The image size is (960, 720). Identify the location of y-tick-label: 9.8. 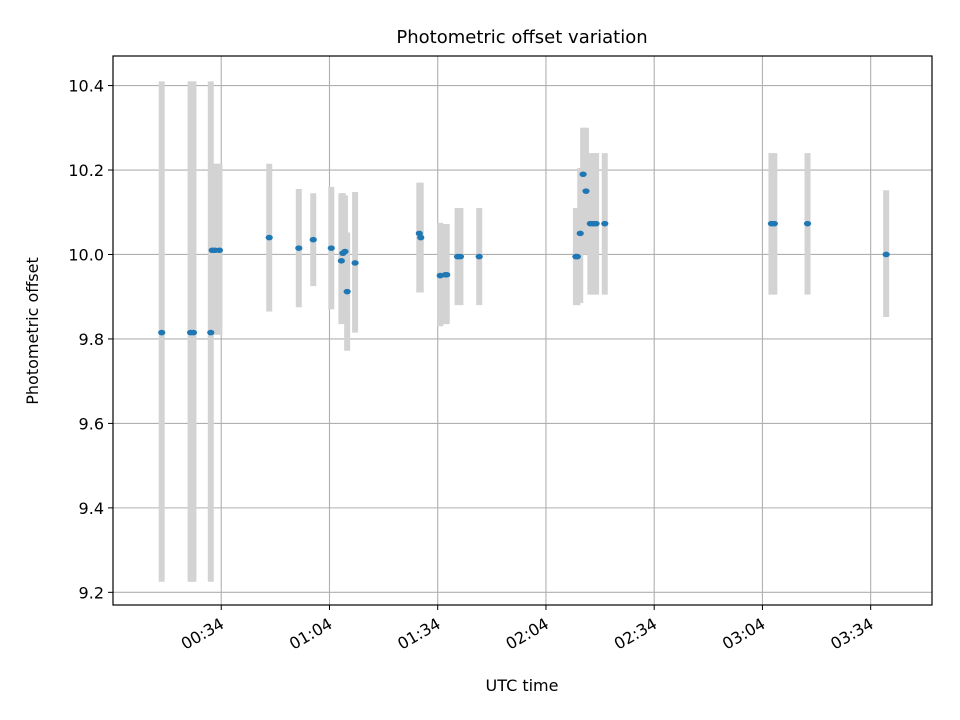
(91, 339).